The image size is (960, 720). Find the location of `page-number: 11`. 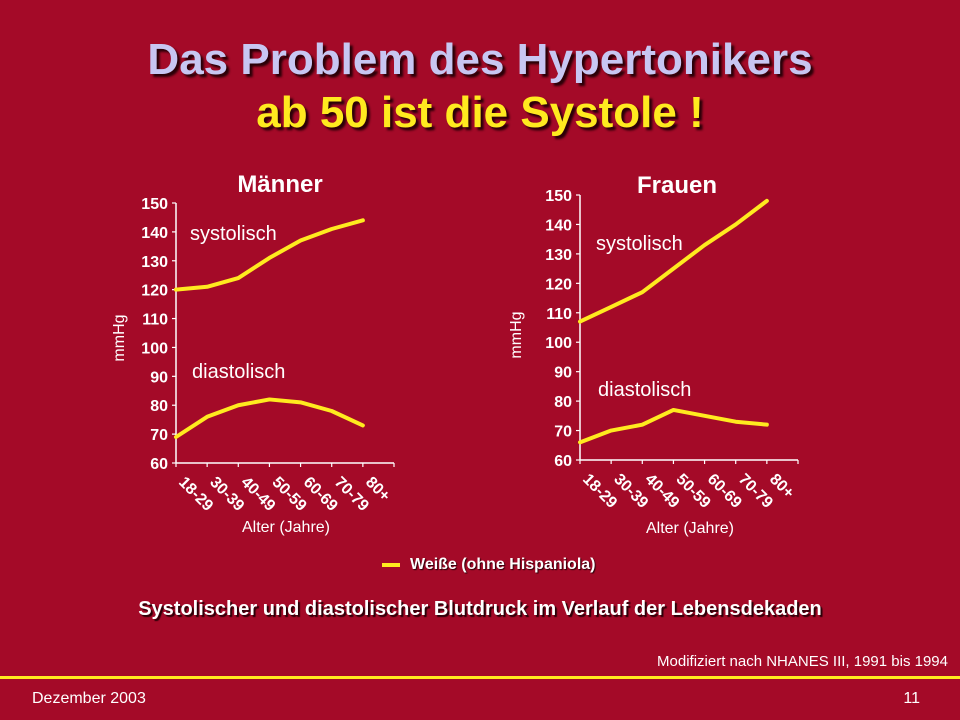

page-number: 11 is located at coordinates (911, 698).